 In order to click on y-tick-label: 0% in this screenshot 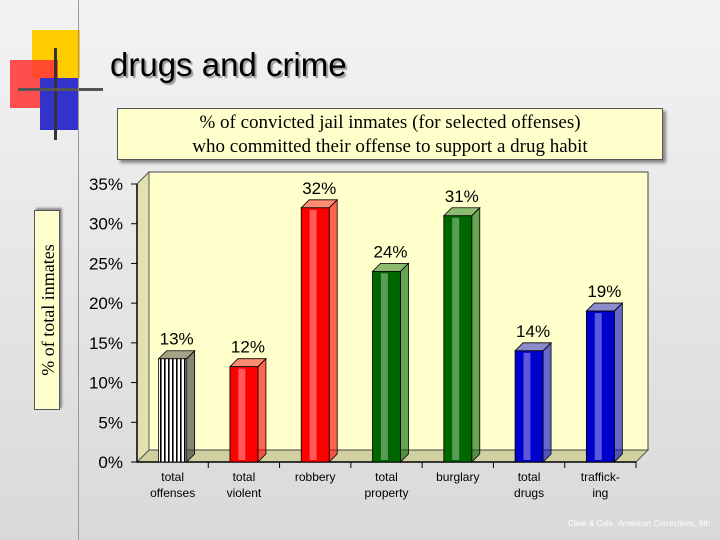, I will do `click(110, 462)`.